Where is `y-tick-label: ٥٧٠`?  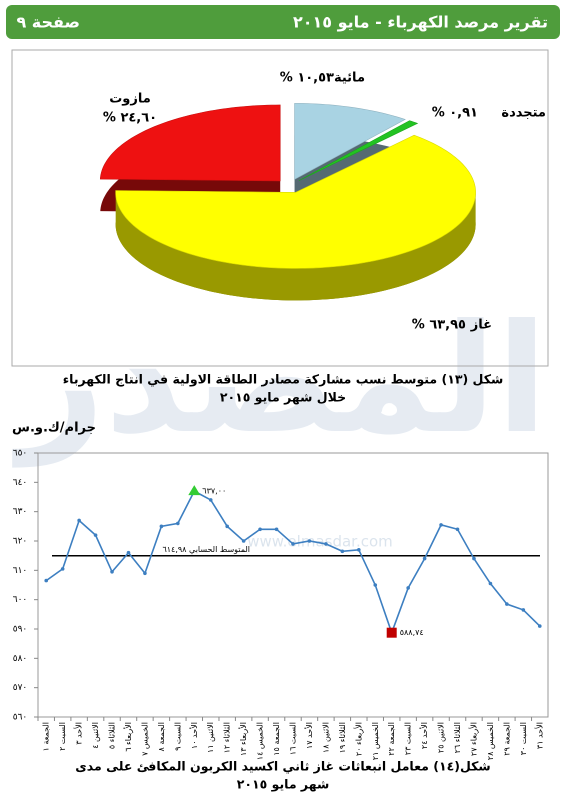 y-tick-label: ٥٧٠ is located at coordinates (20, 688).